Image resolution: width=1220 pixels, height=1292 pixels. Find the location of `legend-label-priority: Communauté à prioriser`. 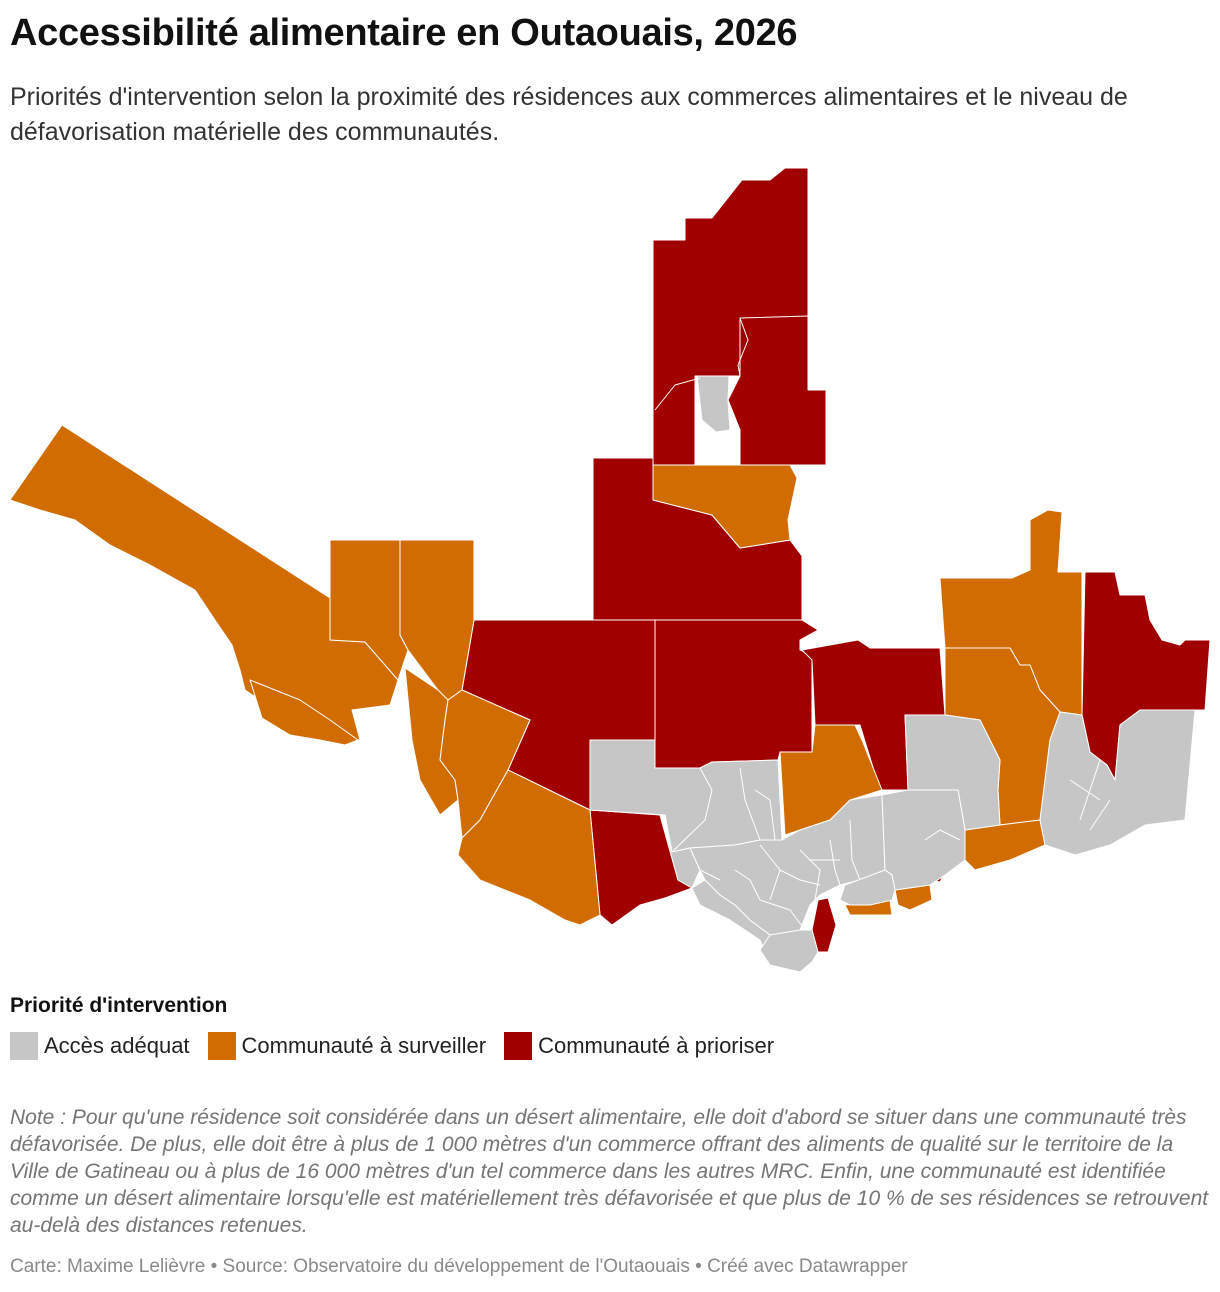

legend-label-priority: Communauté à prioriser is located at coordinates (656, 1045).